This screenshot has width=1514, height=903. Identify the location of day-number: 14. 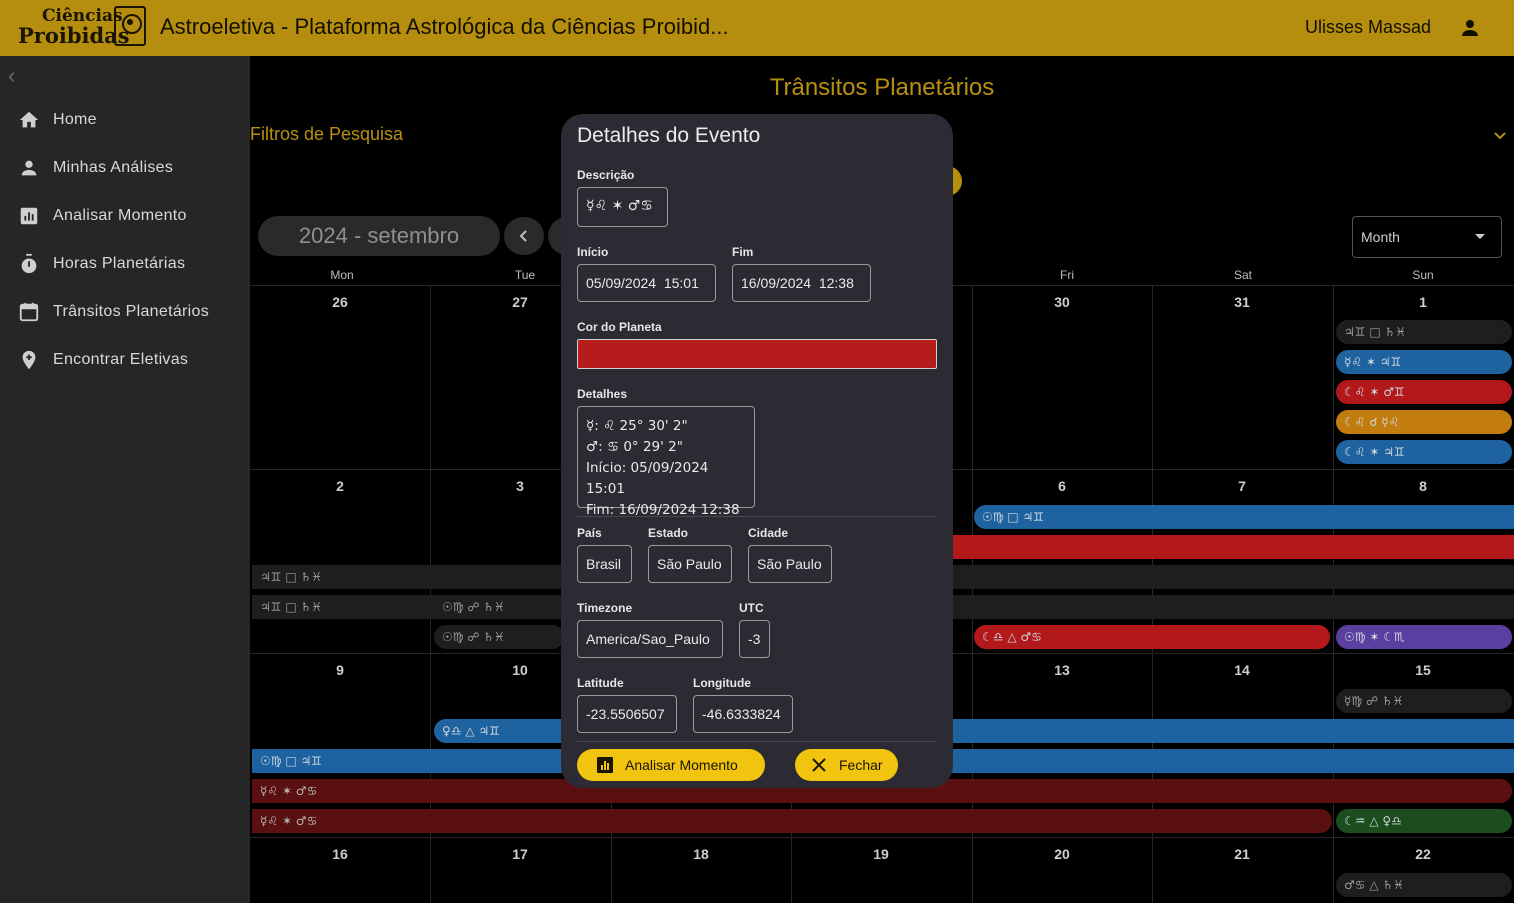
(1242, 670).